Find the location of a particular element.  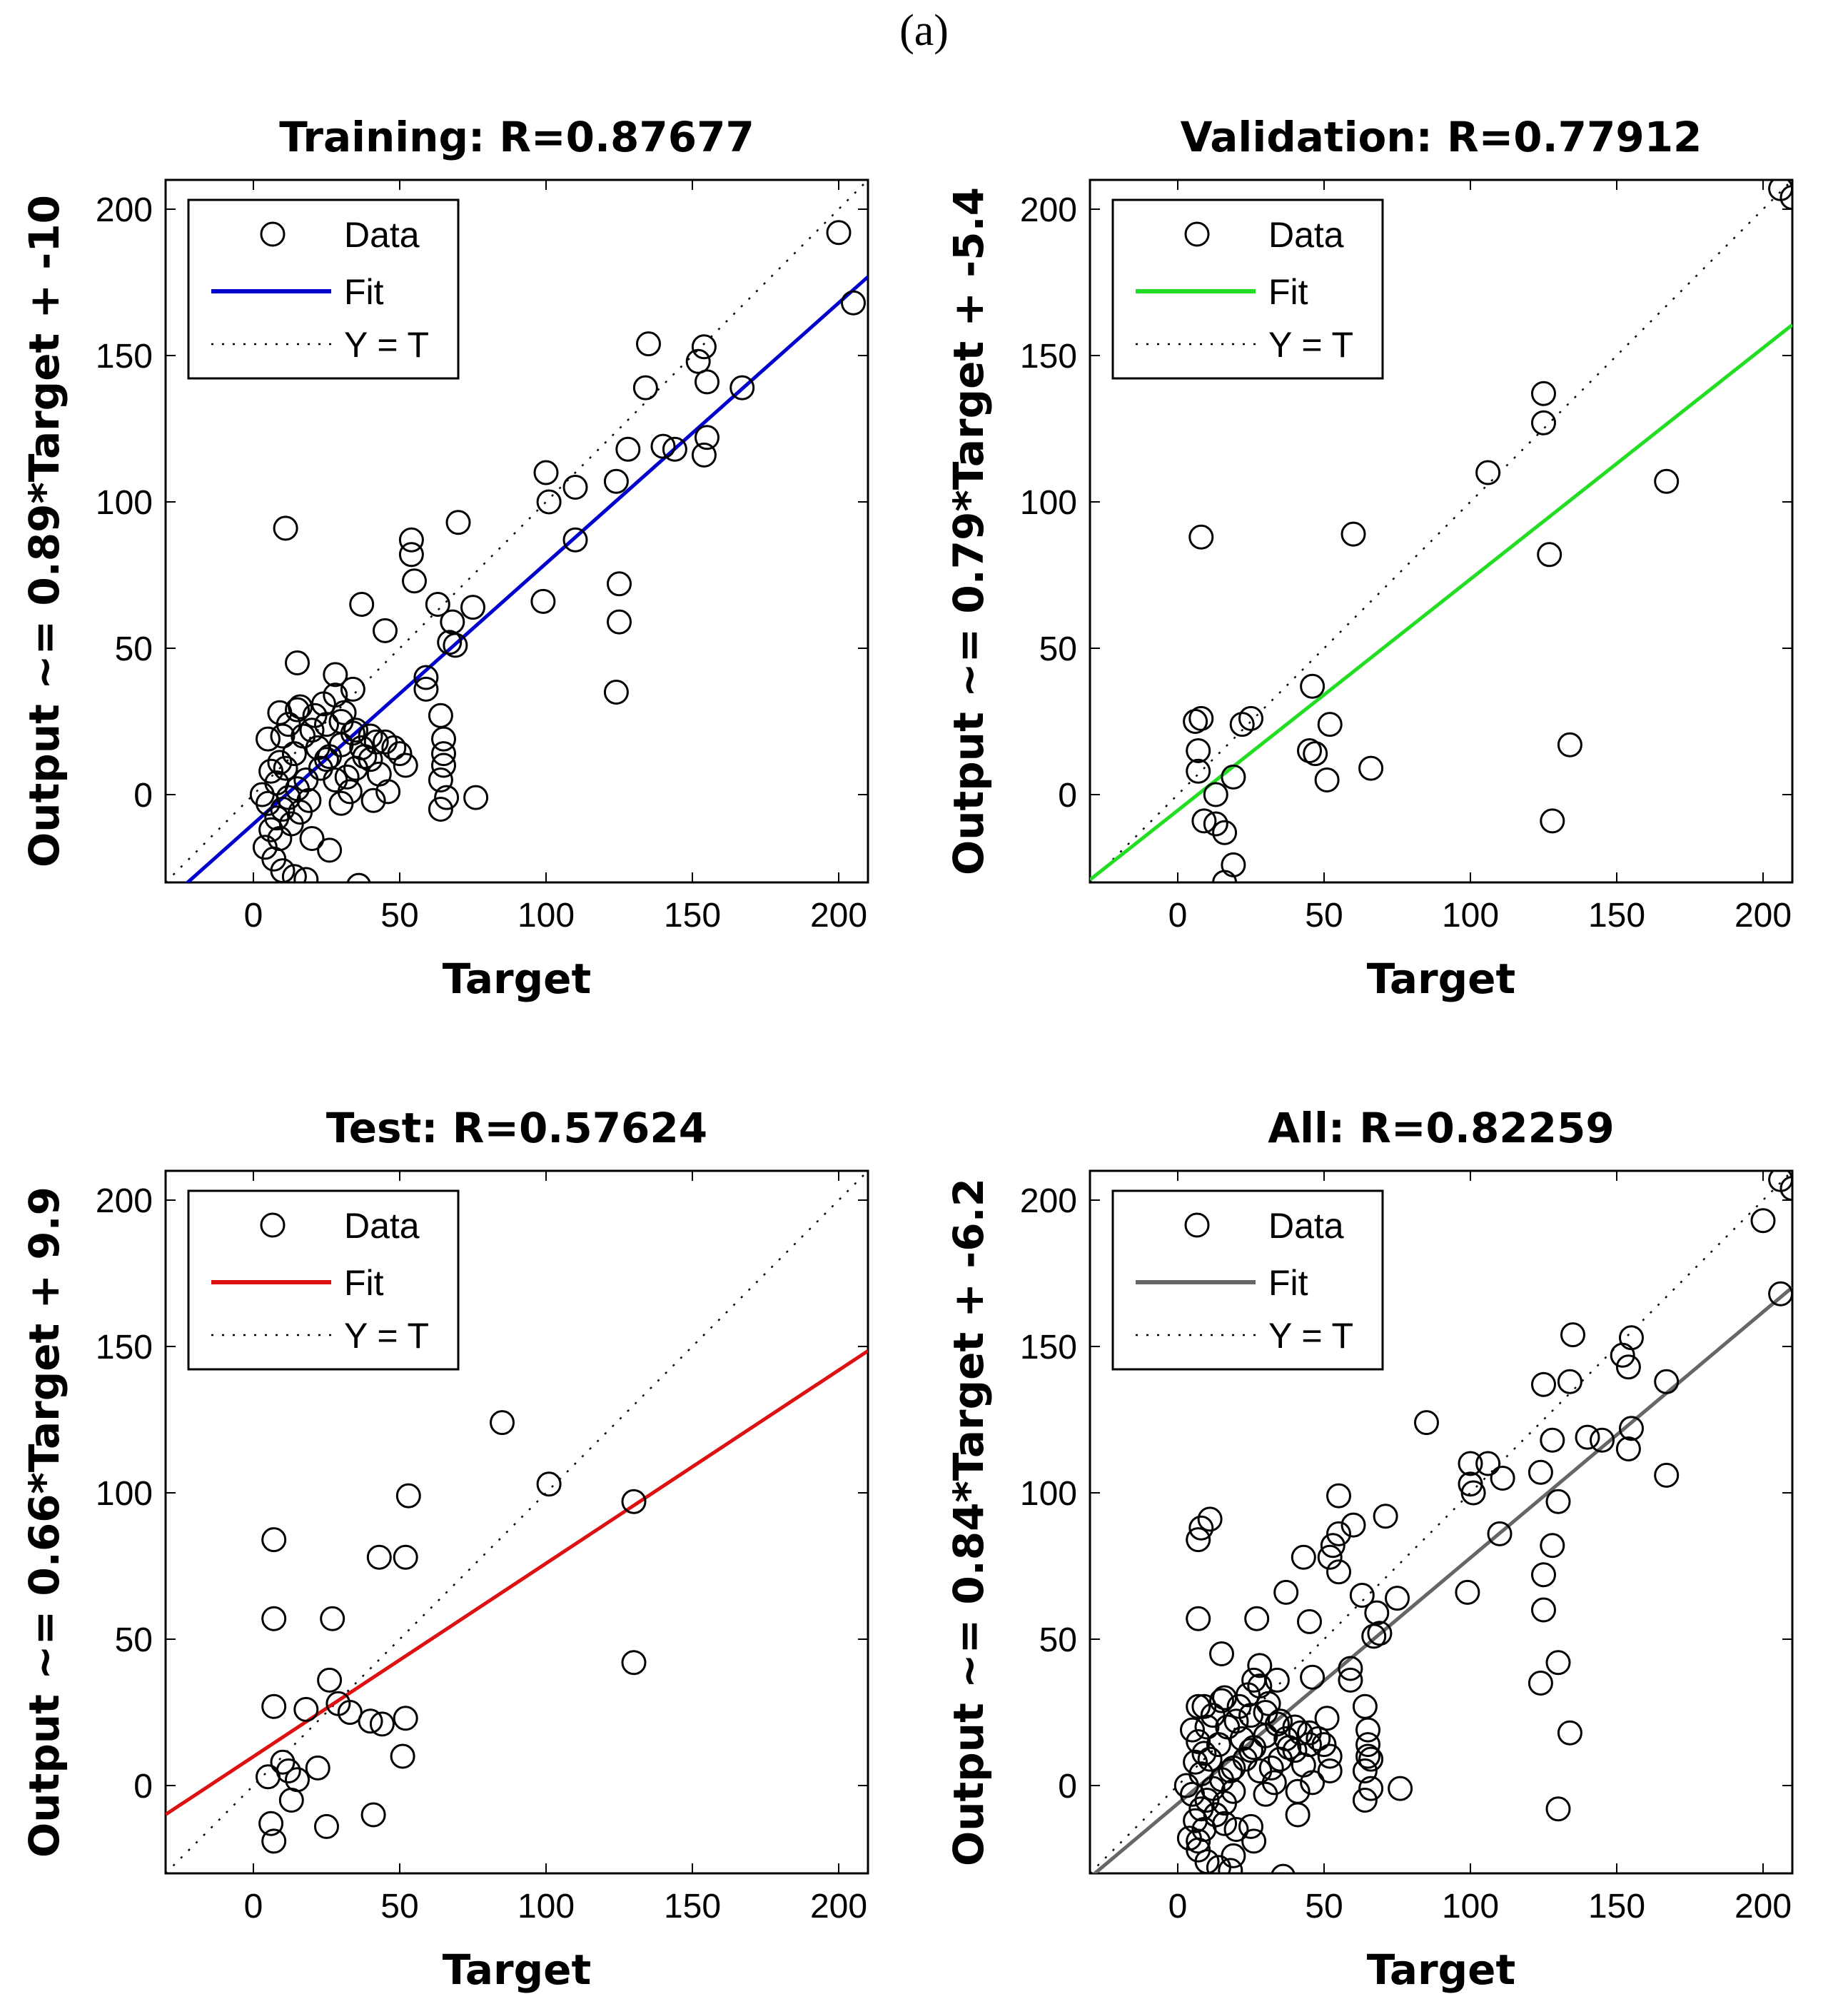

y-axis-label: Output ~= 0.79*Target + -5.4 is located at coordinates (968, 531).